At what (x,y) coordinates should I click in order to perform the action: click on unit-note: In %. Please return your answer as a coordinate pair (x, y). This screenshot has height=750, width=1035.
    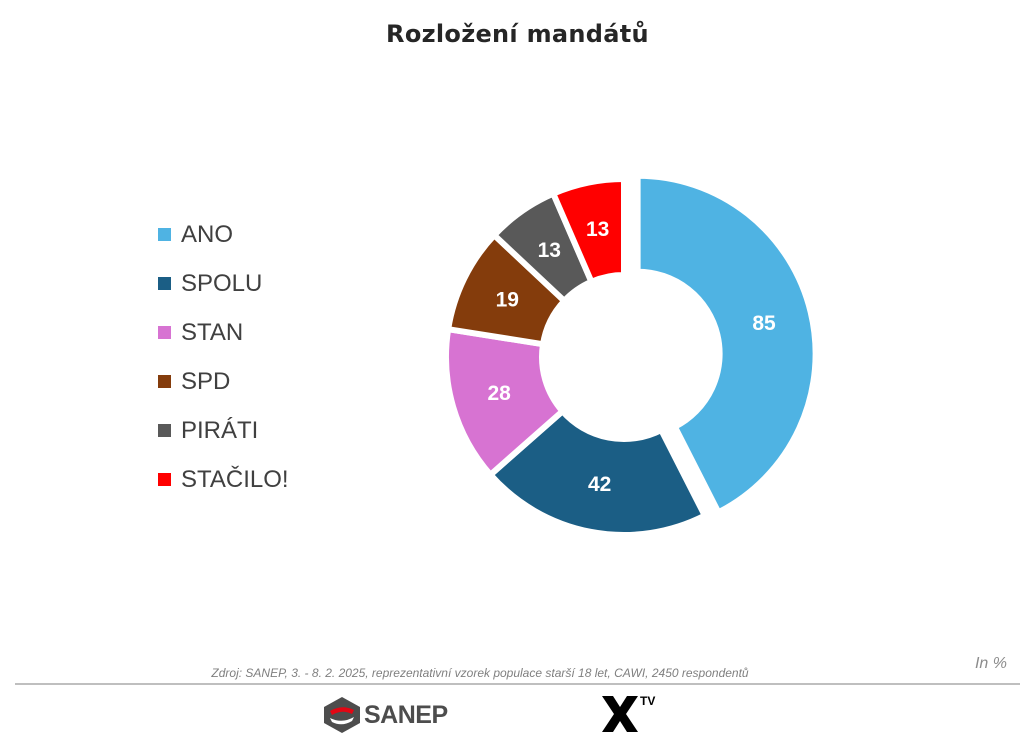
    Looking at the image, I should click on (990, 663).